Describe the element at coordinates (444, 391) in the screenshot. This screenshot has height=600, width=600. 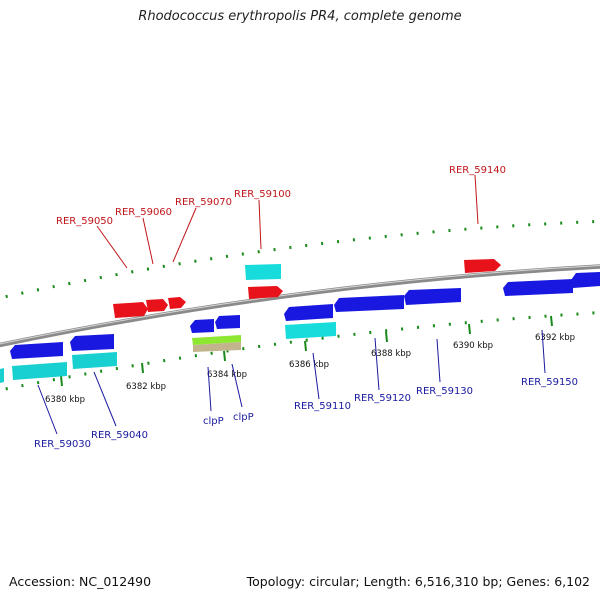
I see `label-RER_59130: RER_59130` at that location.